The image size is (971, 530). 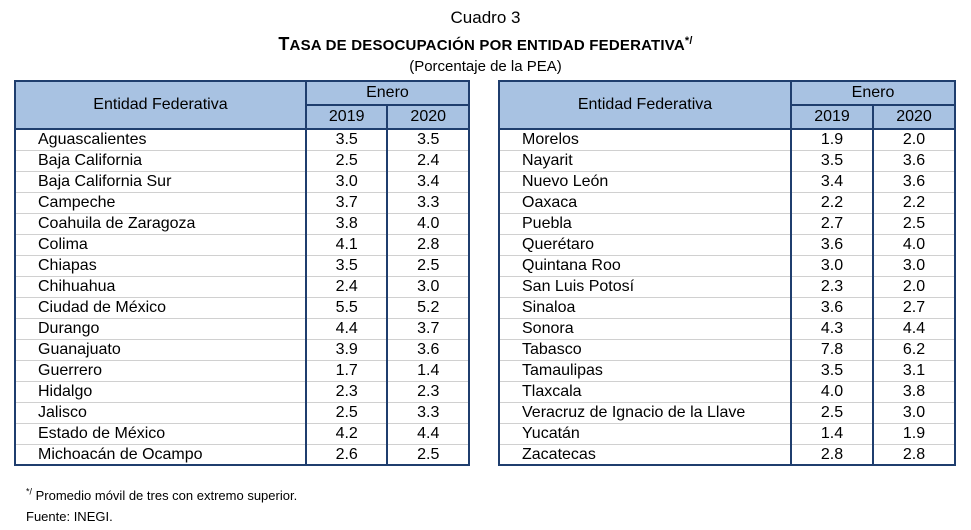 What do you see at coordinates (832, 265) in the screenshot?
I see `value-2019: 3.0` at bounding box center [832, 265].